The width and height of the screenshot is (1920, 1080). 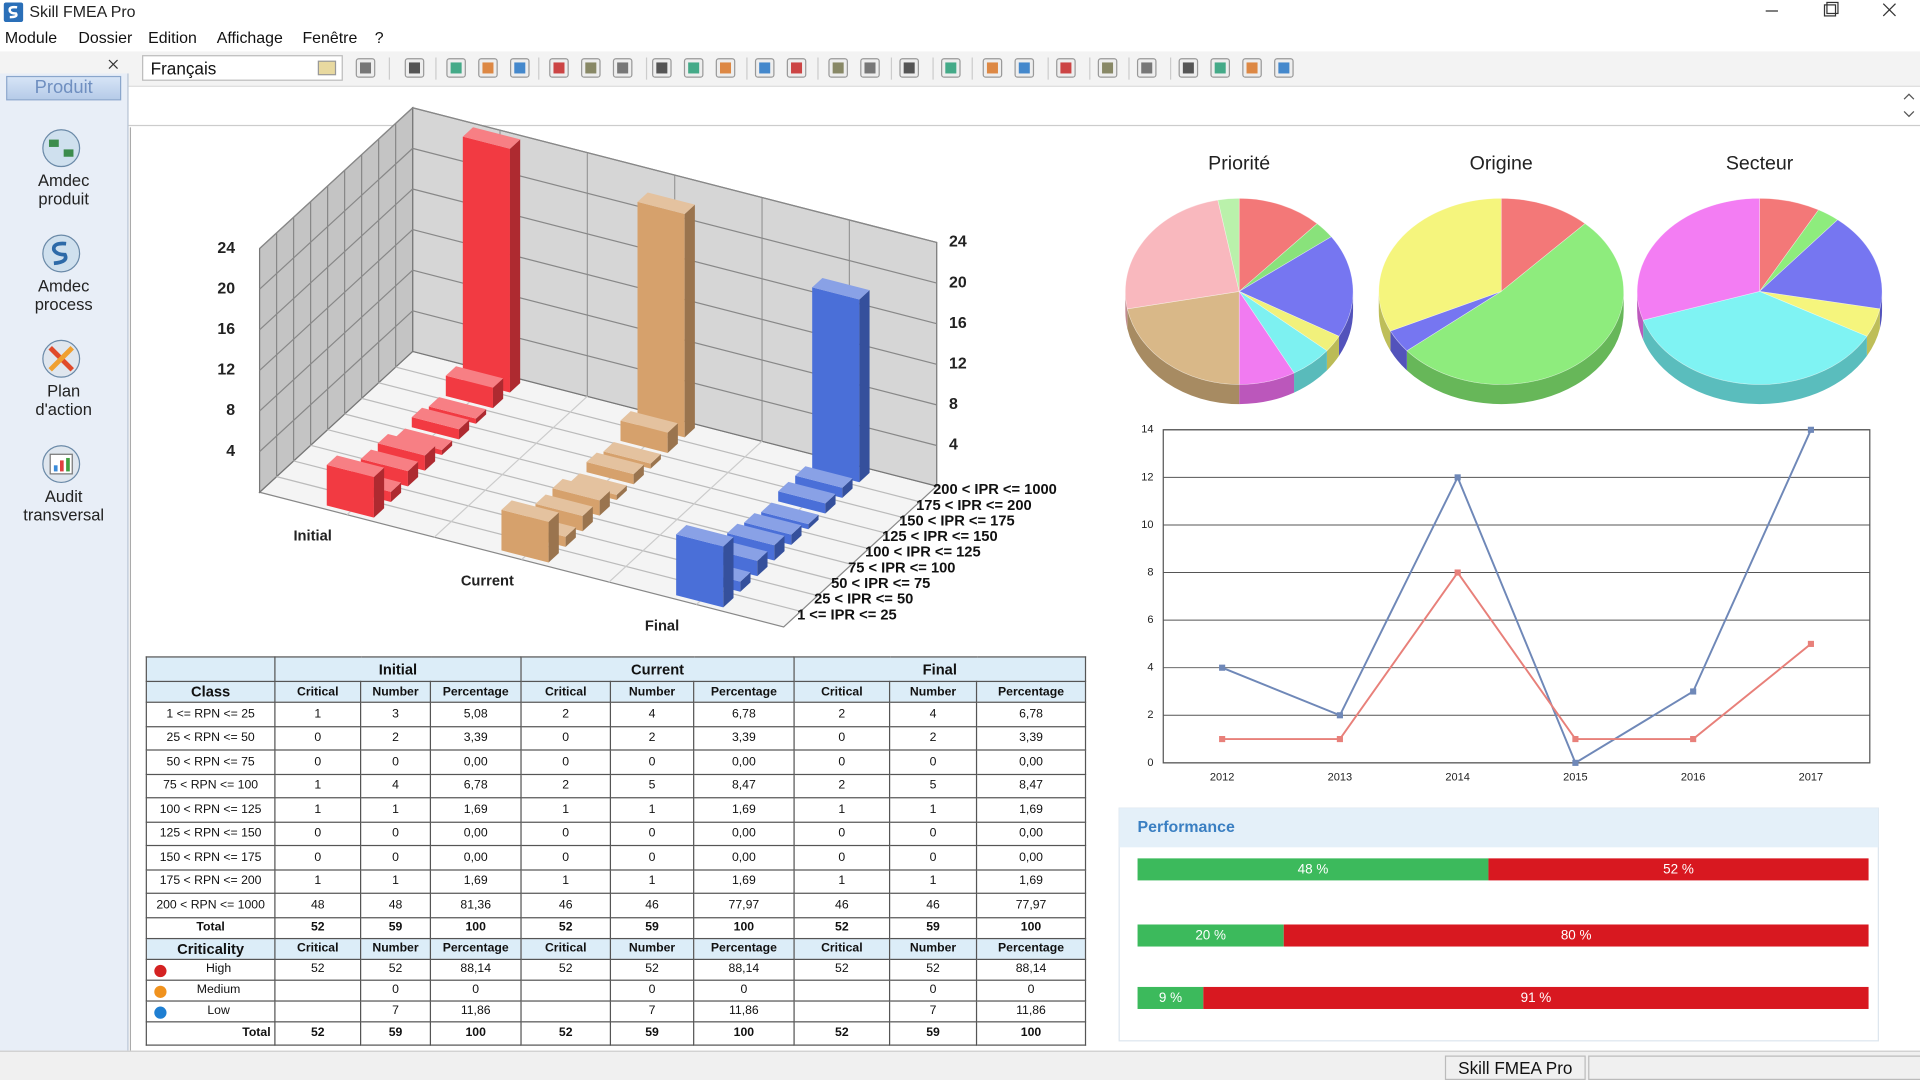 What do you see at coordinates (63, 295) in the screenshot?
I see `sidebar-item: Amdec process` at bounding box center [63, 295].